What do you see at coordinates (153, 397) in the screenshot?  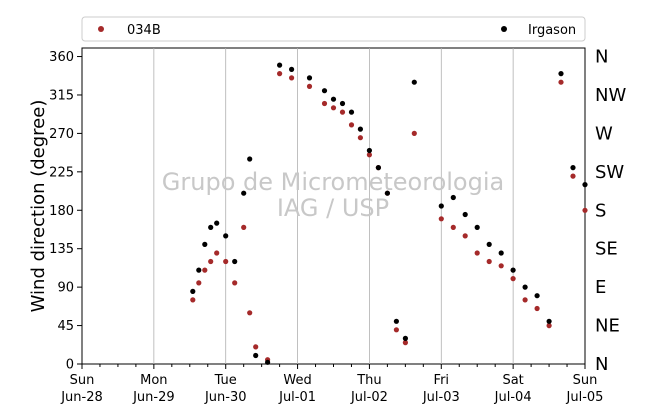 I see `x-tick-label-date: Jun-29` at bounding box center [153, 397].